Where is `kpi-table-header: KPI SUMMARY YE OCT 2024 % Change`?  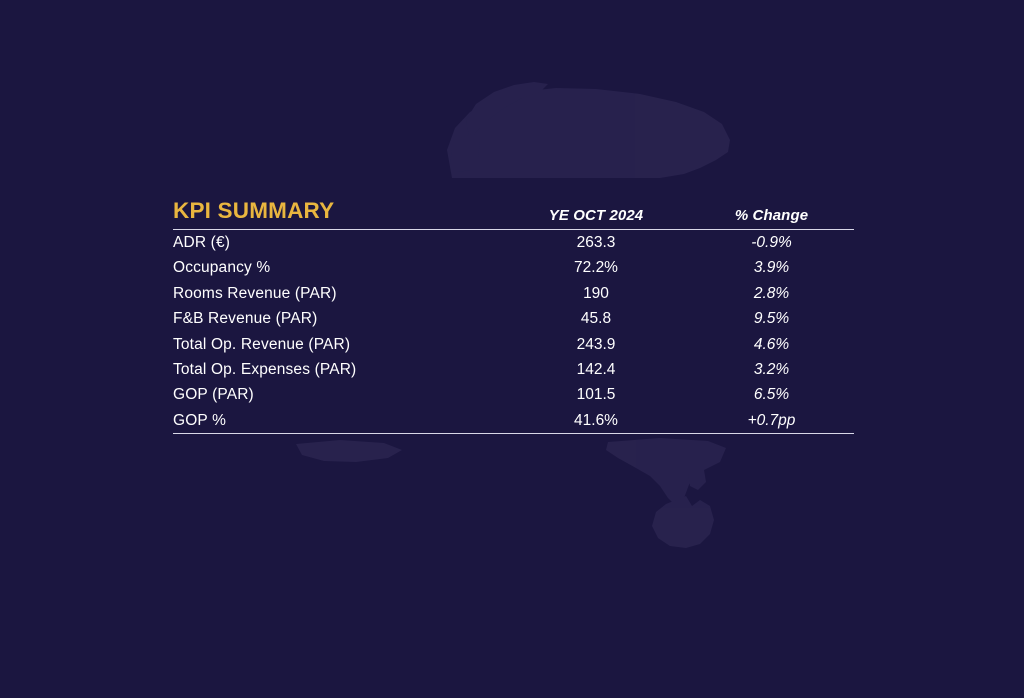
kpi-table-header: KPI SUMMARY YE OCT 2024 % Change is located at coordinates (513, 214).